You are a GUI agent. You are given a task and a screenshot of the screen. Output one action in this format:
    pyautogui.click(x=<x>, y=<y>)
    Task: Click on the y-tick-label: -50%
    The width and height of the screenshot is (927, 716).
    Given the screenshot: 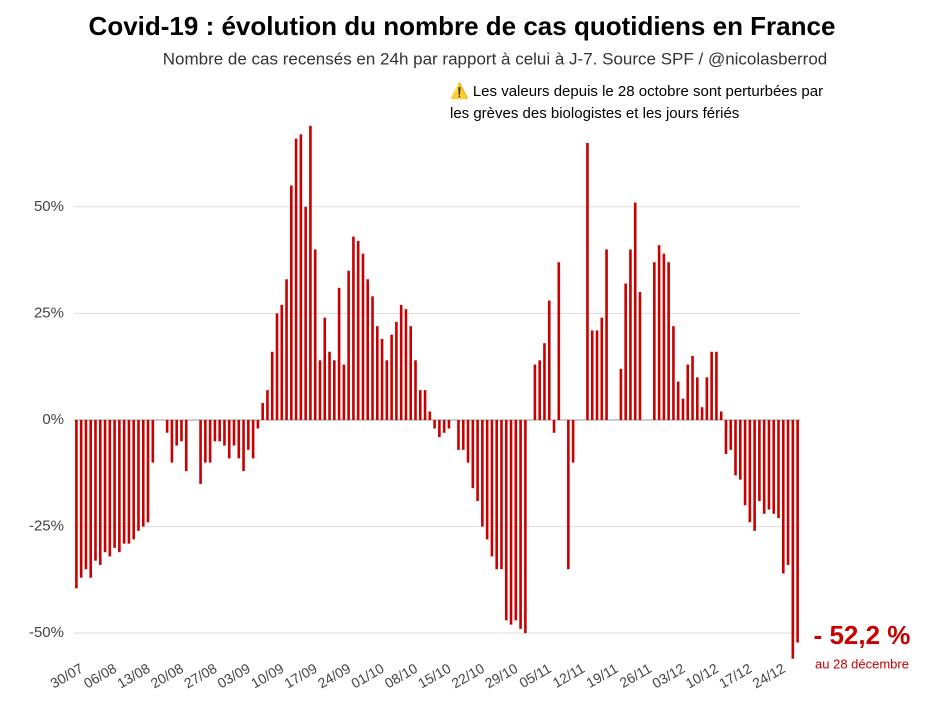 What is the action you would take?
    pyautogui.click(x=46, y=632)
    